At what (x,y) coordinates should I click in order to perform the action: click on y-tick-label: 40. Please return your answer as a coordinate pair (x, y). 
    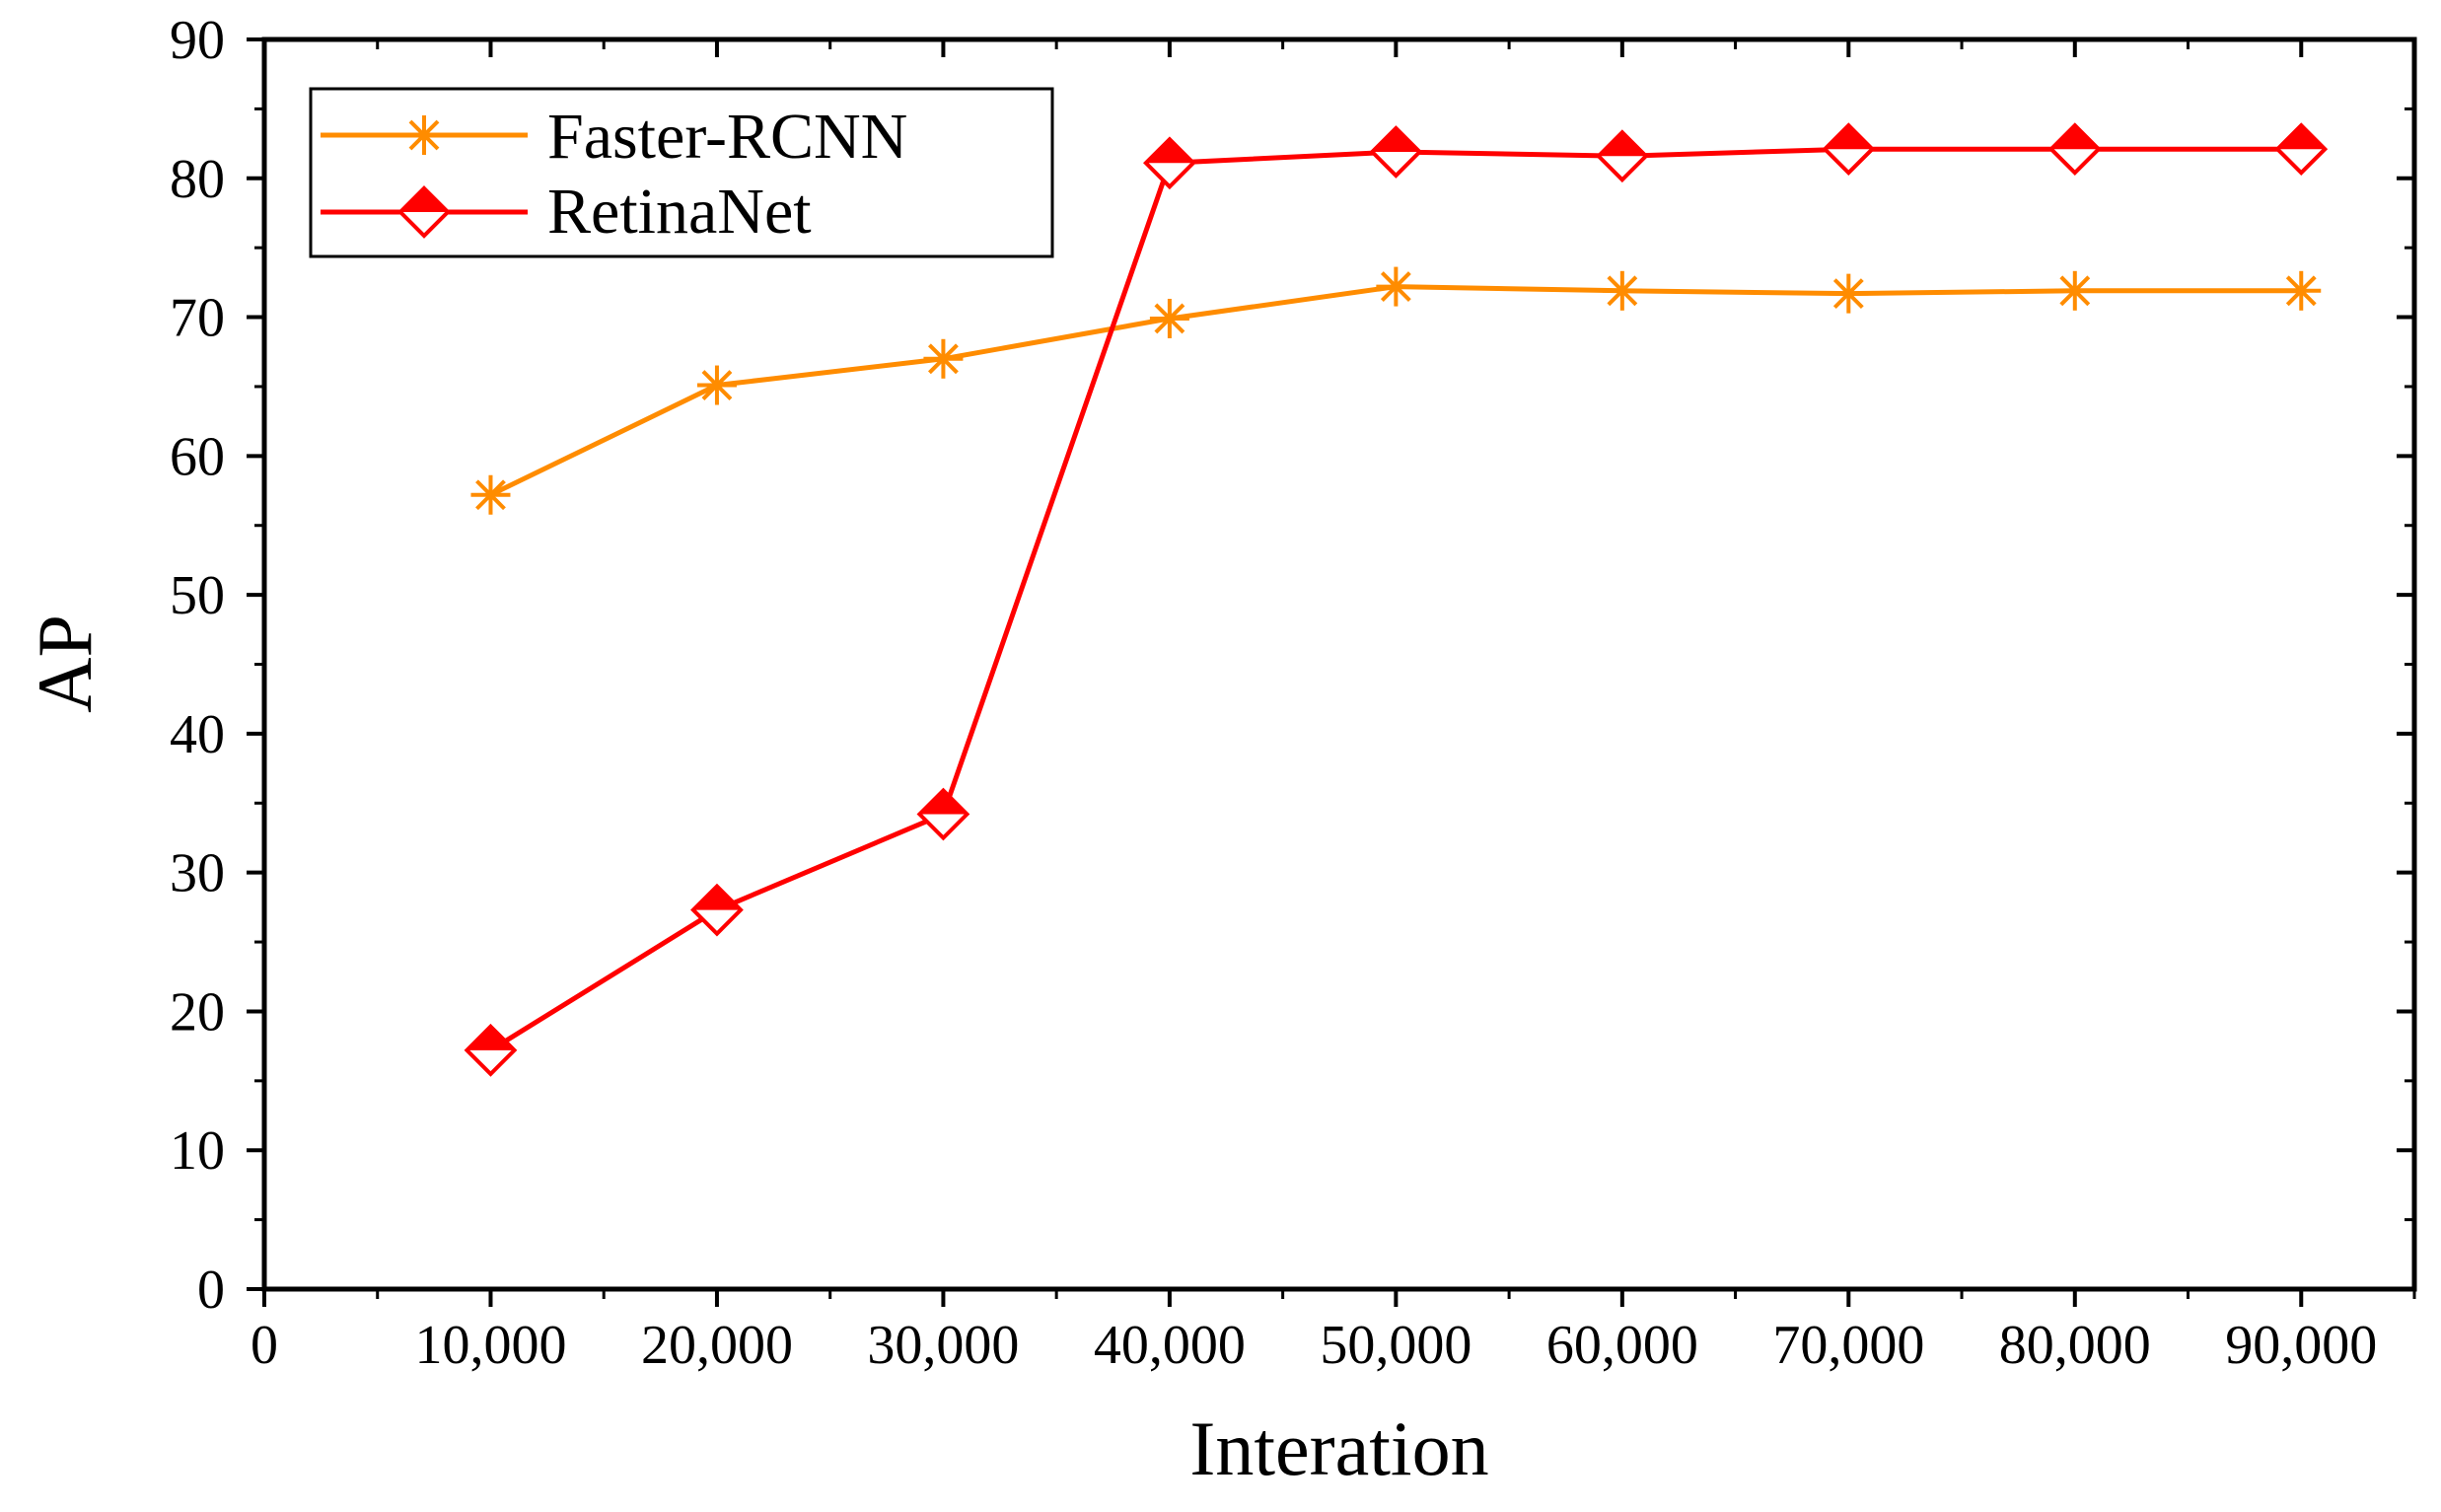
    Looking at the image, I should click on (197, 734).